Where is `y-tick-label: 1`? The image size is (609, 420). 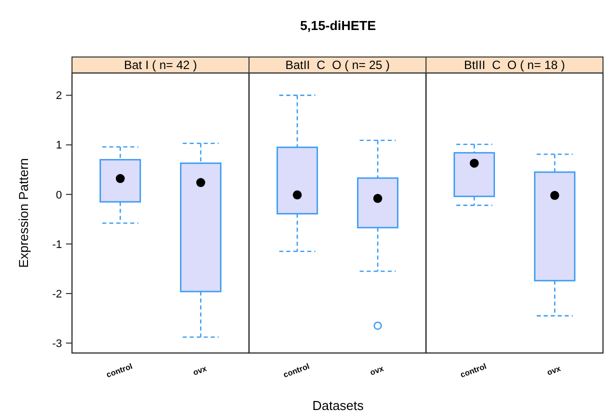
y-tick-label: 1 is located at coordinates (59, 146).